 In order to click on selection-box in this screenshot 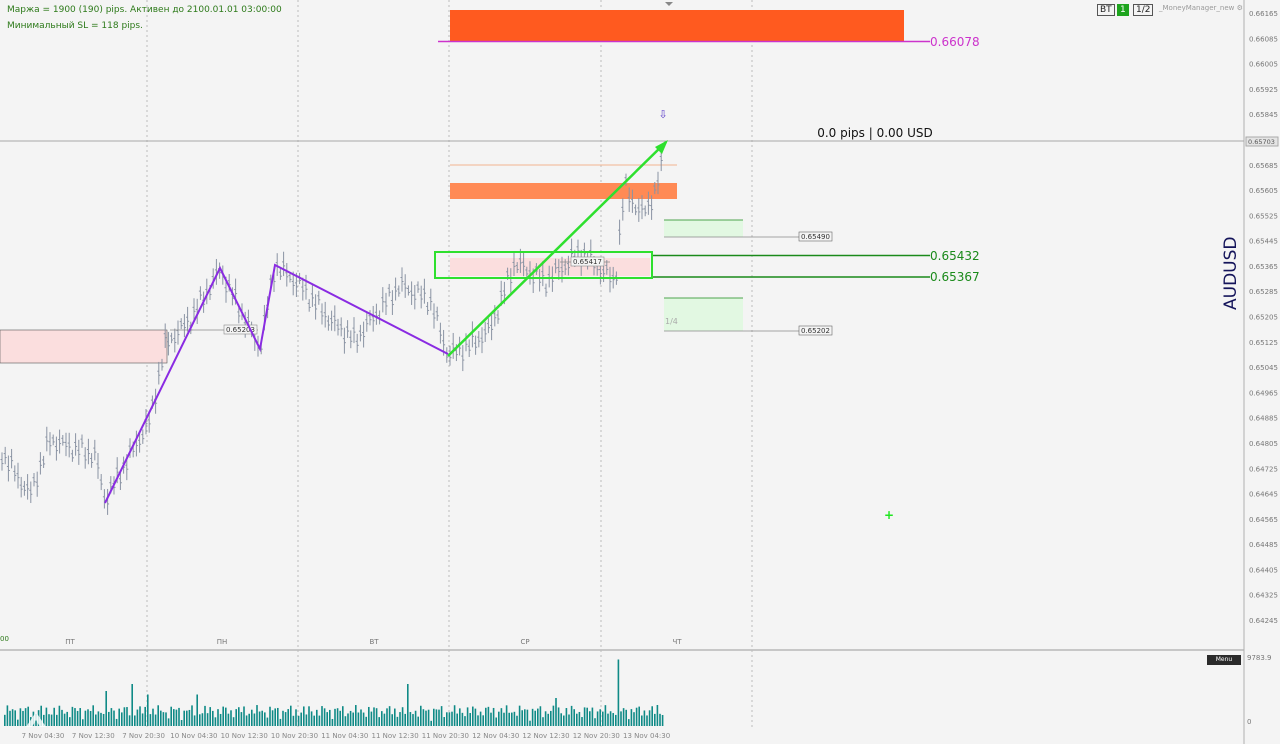, I will do `click(543, 265)`.